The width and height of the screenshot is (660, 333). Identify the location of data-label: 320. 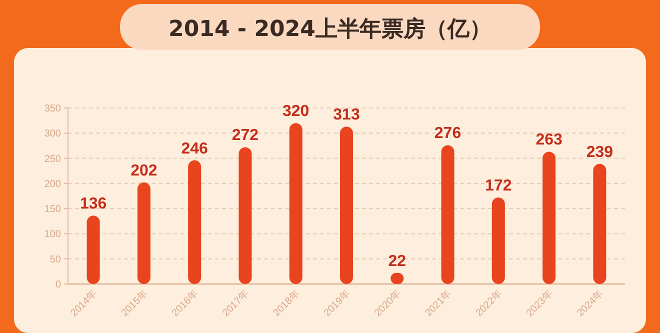
(296, 111).